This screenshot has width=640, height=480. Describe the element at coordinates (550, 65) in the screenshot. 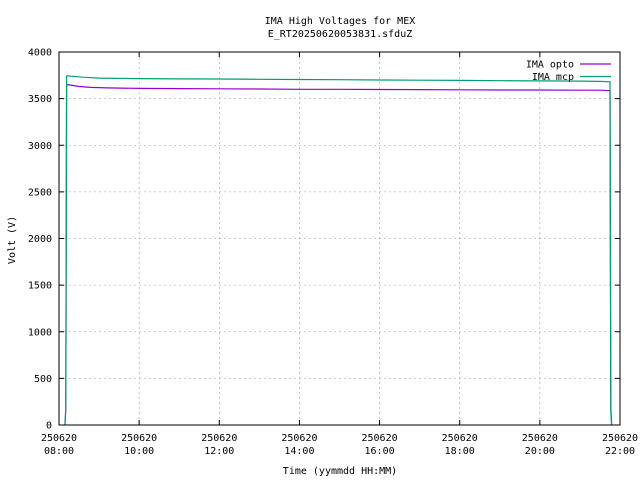

I see `legend-label-0: IMA opto` at that location.